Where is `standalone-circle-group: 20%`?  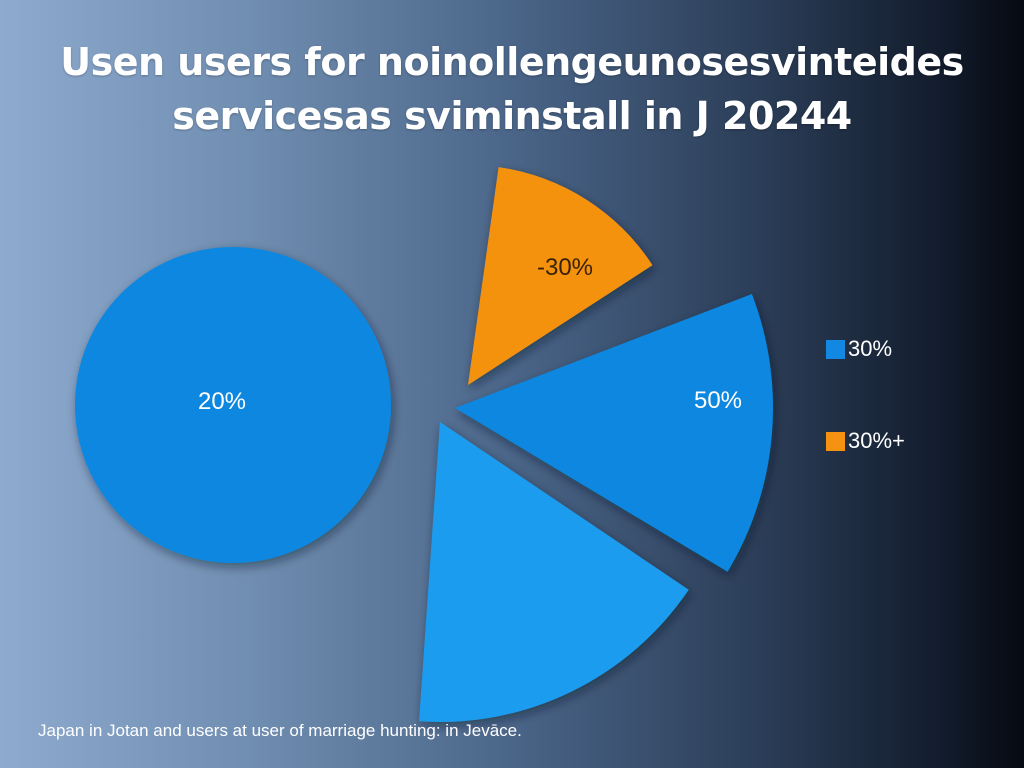 standalone-circle-group: 20% is located at coordinates (233, 405).